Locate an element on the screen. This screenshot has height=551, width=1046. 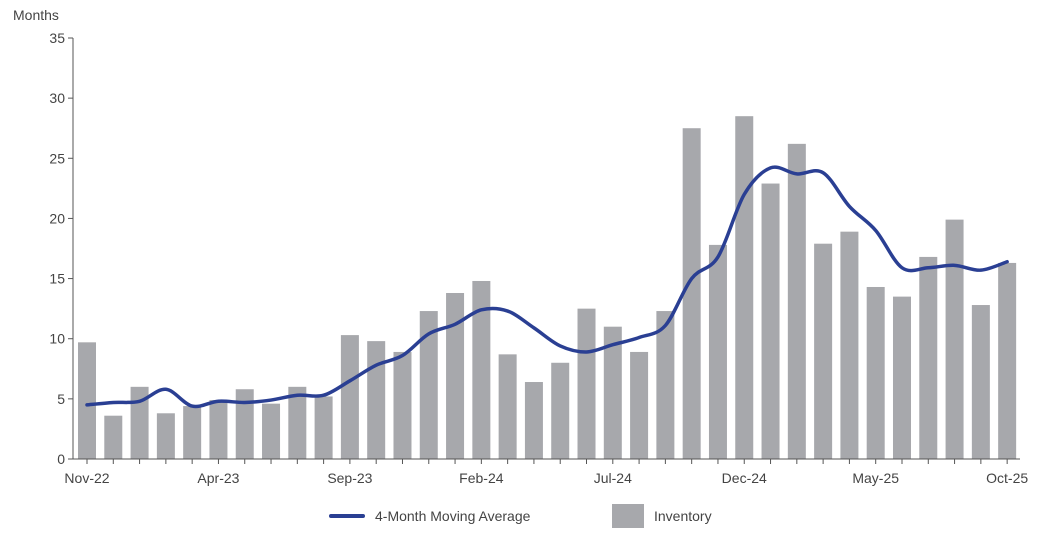
legend-label: Inventory is located at coordinates (683, 516).